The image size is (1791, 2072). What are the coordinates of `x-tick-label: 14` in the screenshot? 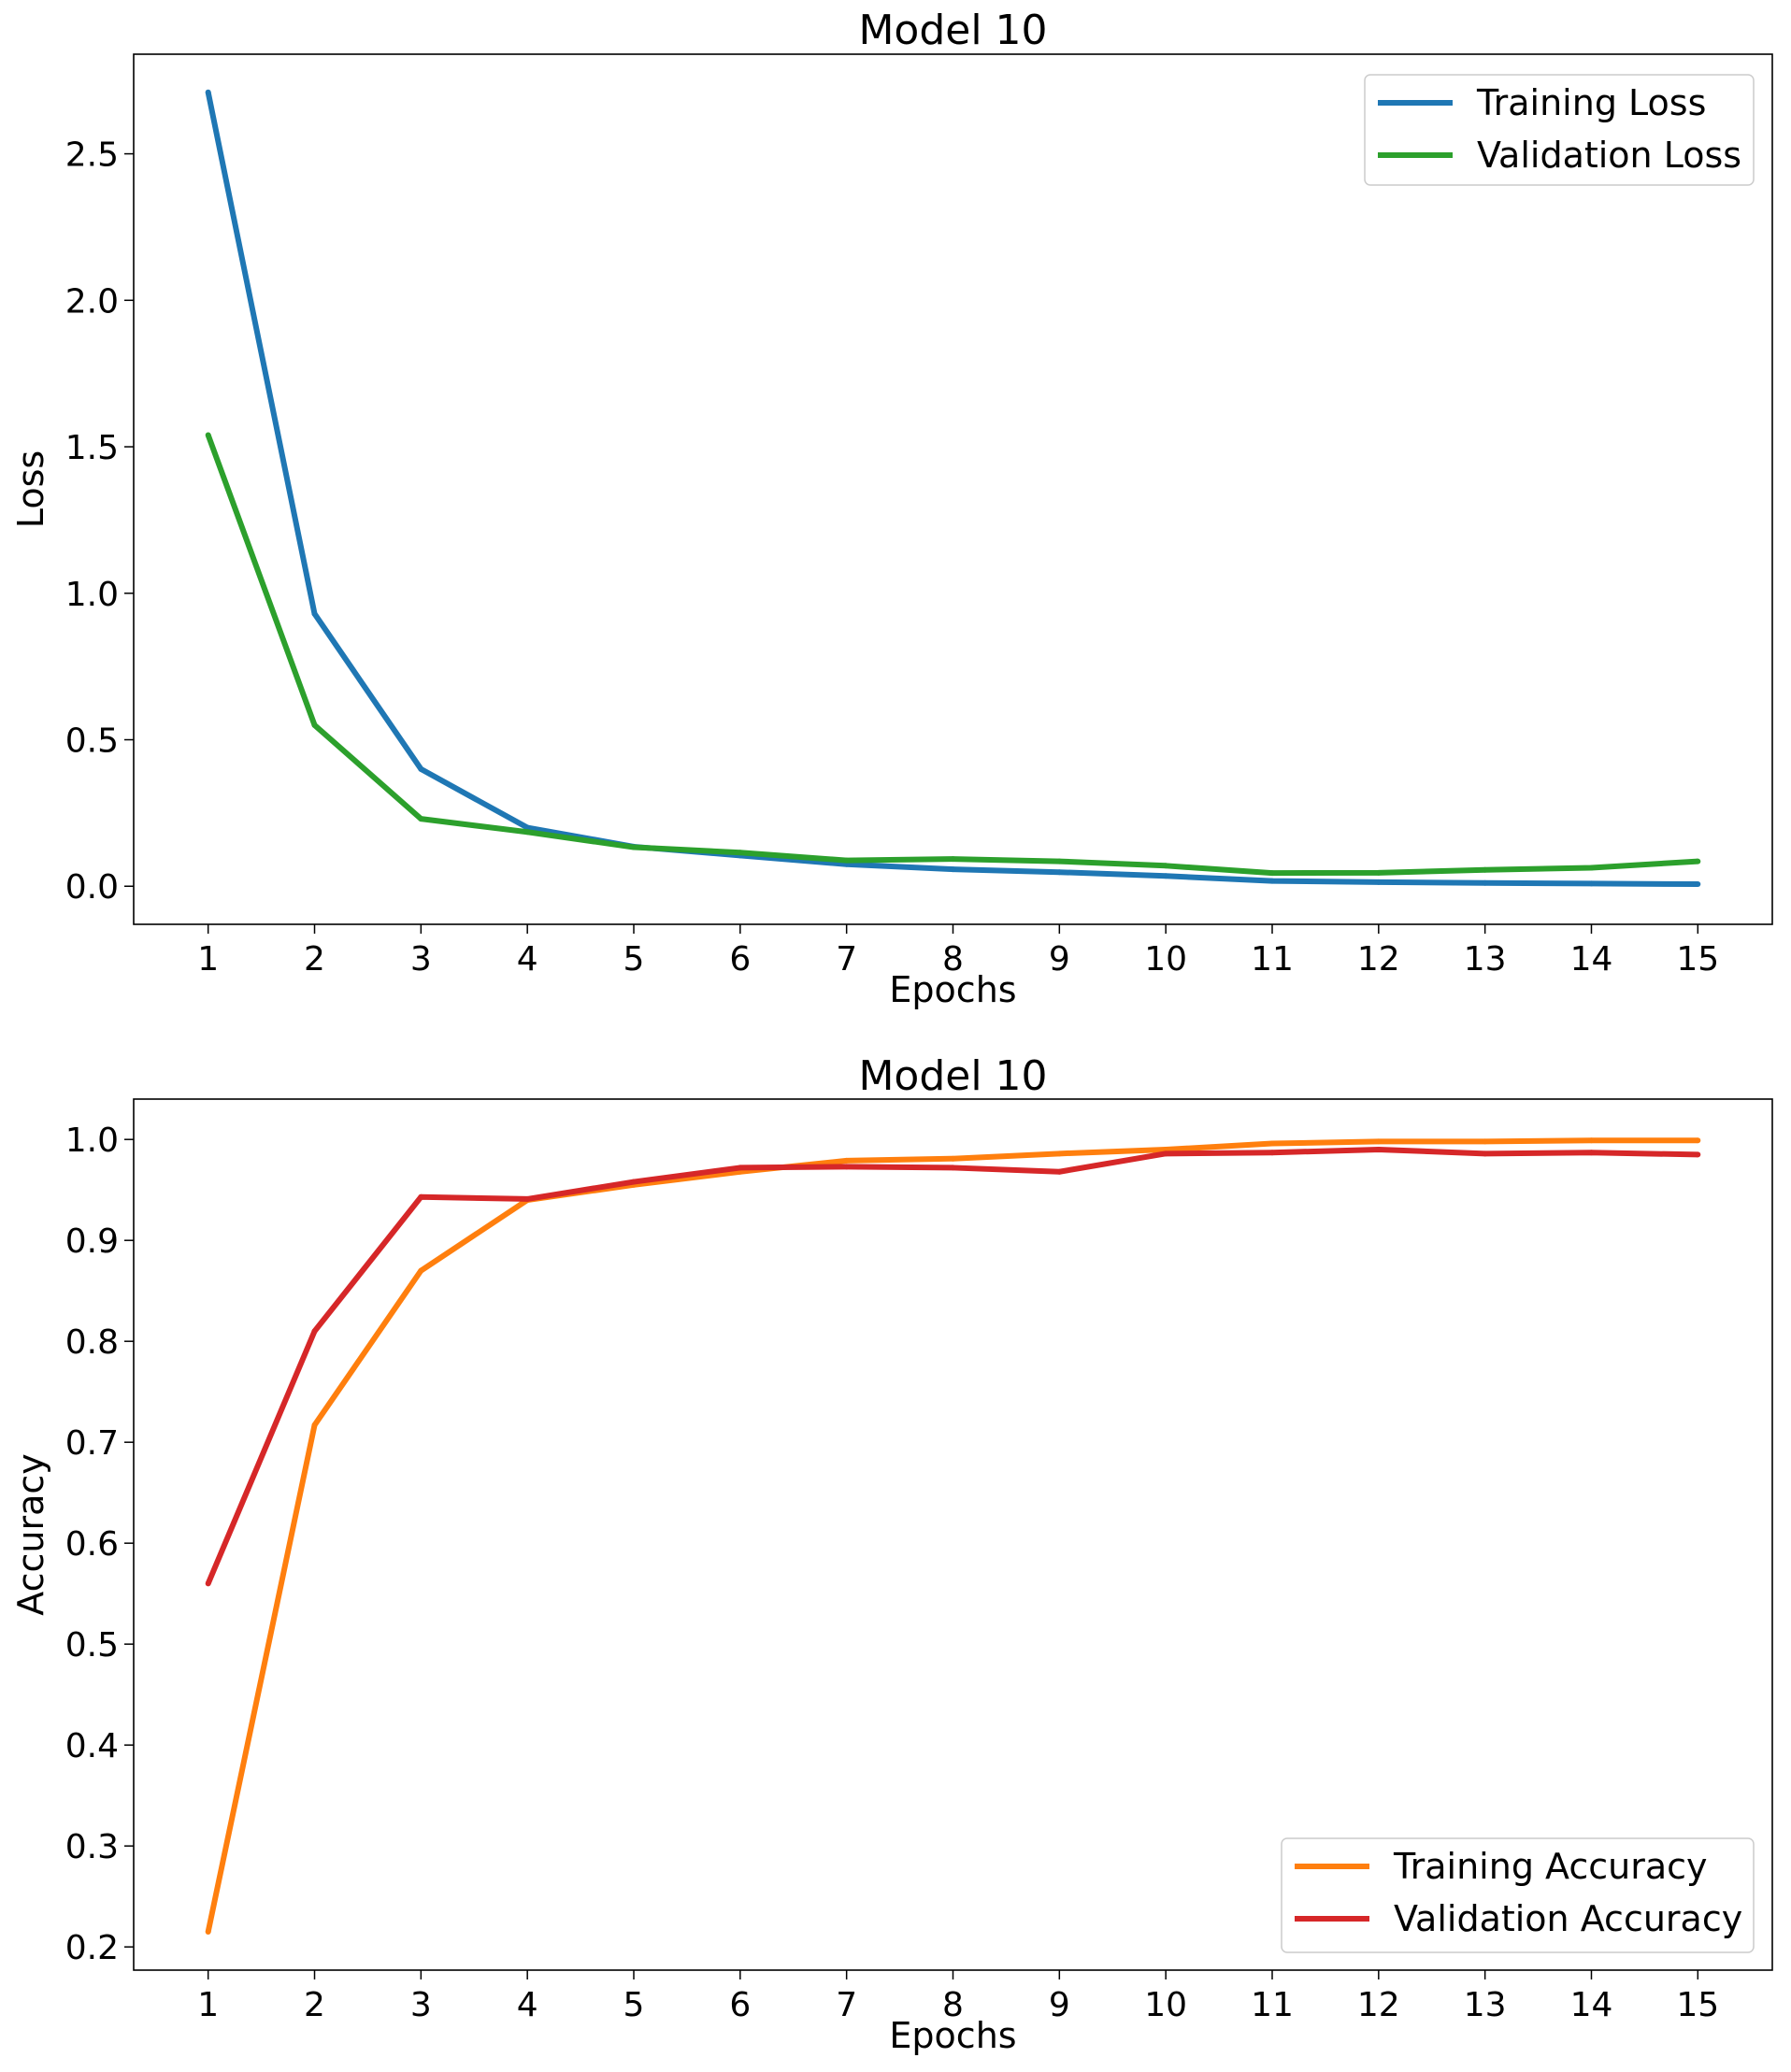 It's located at (1591, 959).